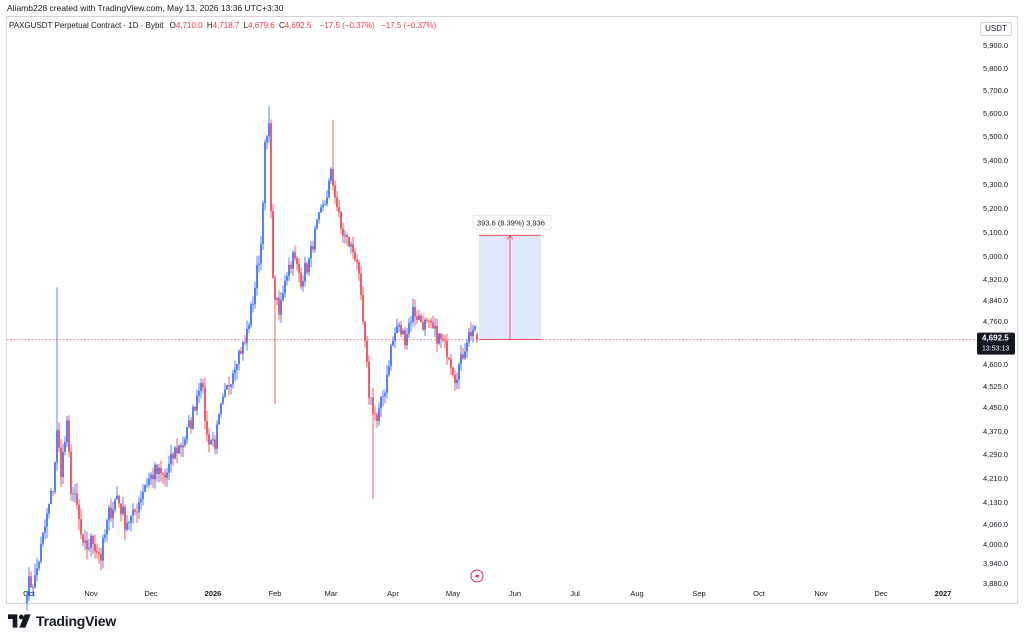 The height and width of the screenshot is (639, 1024). Describe the element at coordinates (995, 68) in the screenshot. I see `y-tick-label: 5,800.0` at that location.